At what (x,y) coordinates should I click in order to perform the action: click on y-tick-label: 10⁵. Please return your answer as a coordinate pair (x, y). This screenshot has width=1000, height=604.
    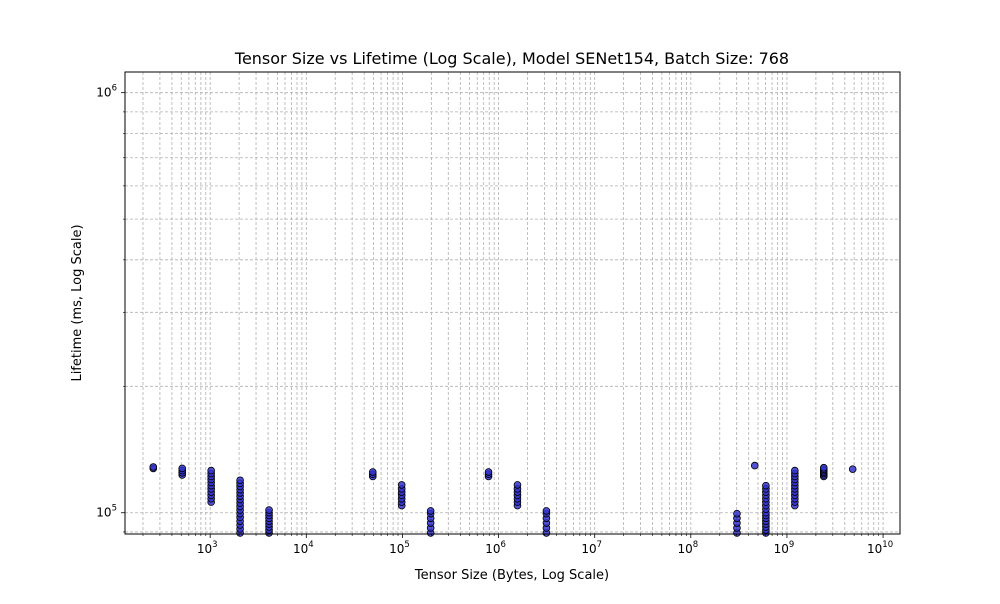
    Looking at the image, I should click on (106, 512).